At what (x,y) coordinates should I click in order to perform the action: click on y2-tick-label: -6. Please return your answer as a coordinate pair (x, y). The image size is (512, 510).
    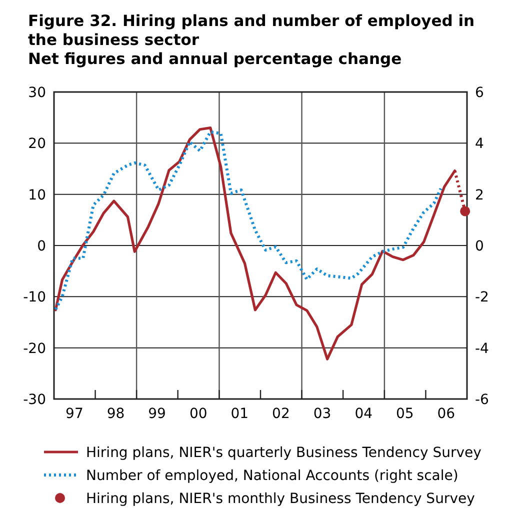
    Looking at the image, I should click on (482, 400).